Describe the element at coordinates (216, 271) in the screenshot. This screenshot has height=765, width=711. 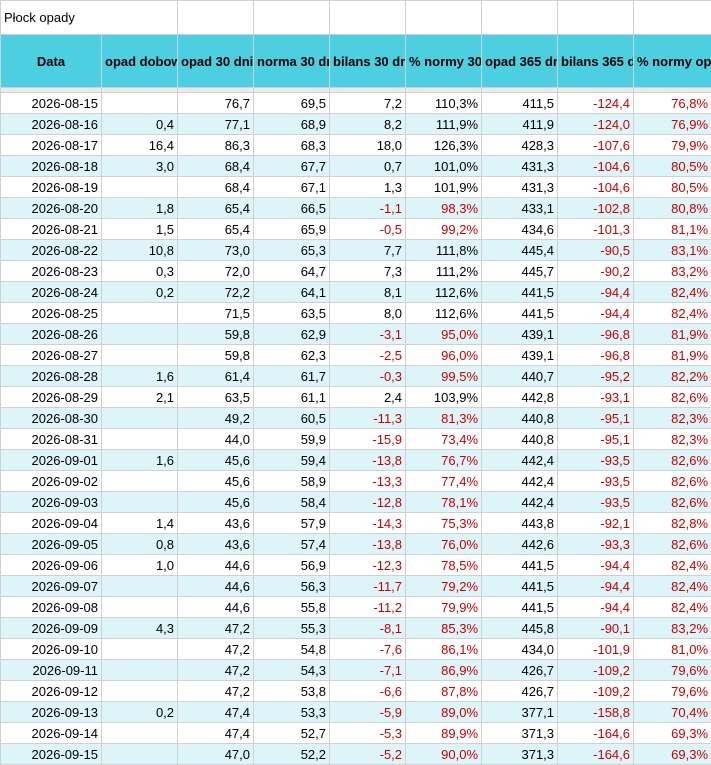
I see `rain-30d-cell: 72,0` at that location.